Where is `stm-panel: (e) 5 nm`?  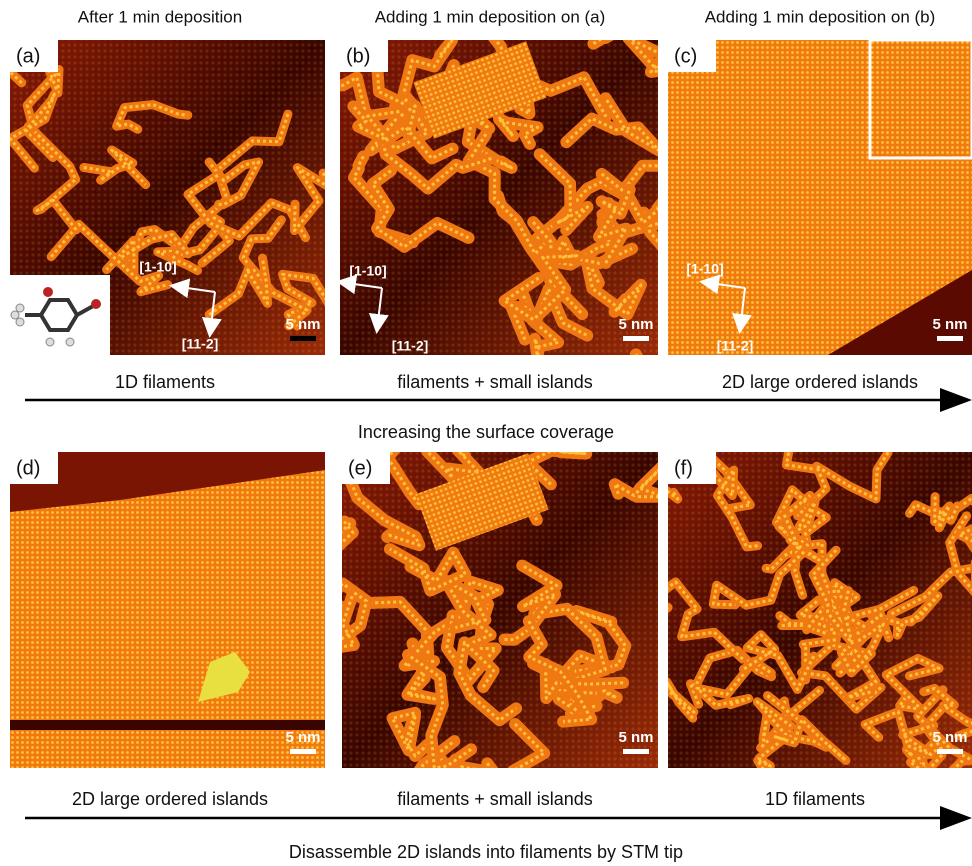
stm-panel: (e) 5 nm is located at coordinates (500, 610).